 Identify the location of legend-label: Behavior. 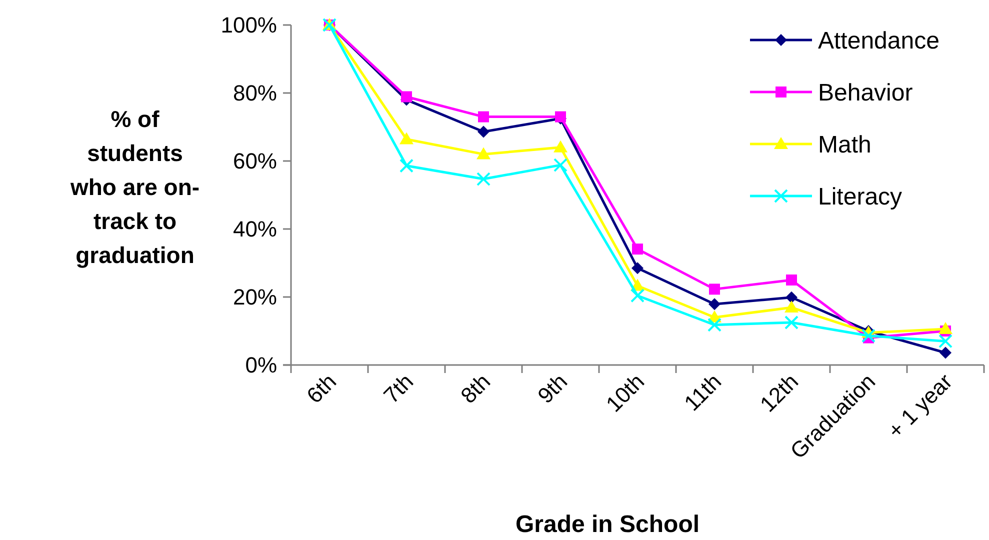
(865, 92).